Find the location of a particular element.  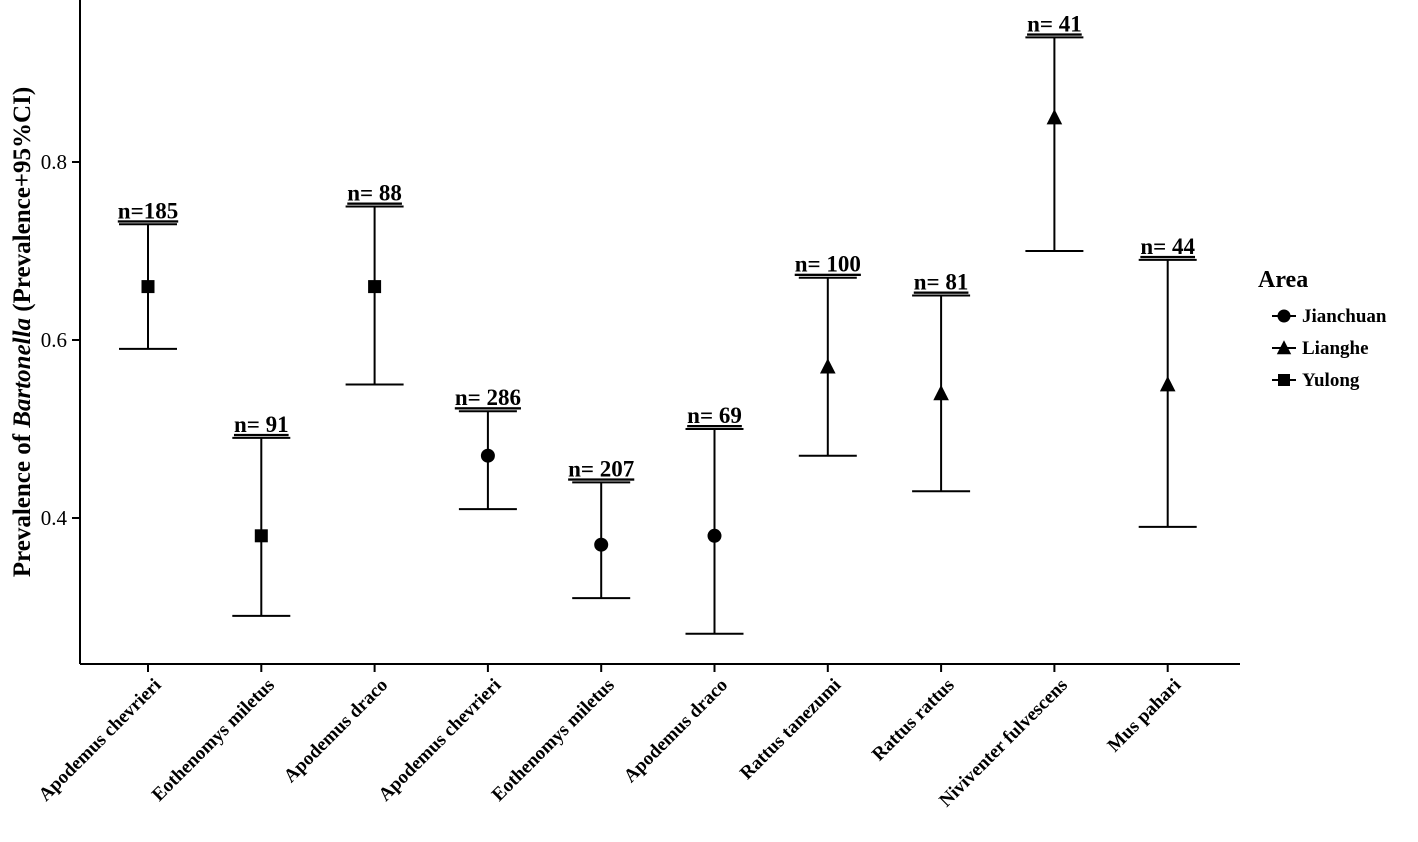

legend-item-lianghe: Lianghe is located at coordinates (1320, 348).